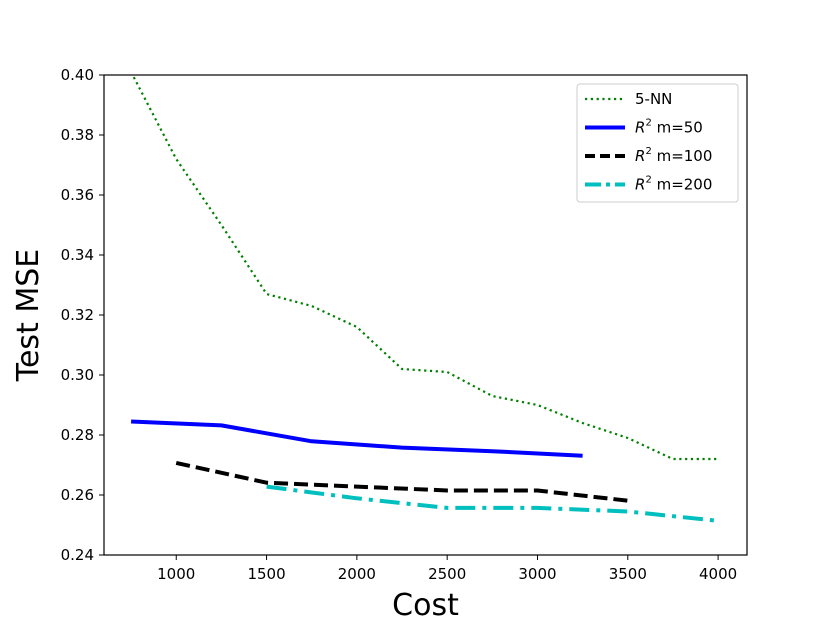  Describe the element at coordinates (77, 255) in the screenshot. I see `y-tick-label: 0.34` at that location.